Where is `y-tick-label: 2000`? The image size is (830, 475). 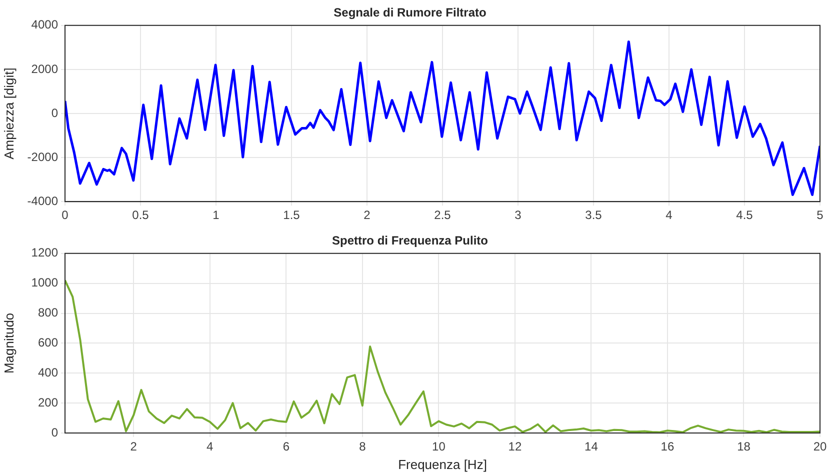 y-tick-label: 2000 is located at coordinates (44, 69).